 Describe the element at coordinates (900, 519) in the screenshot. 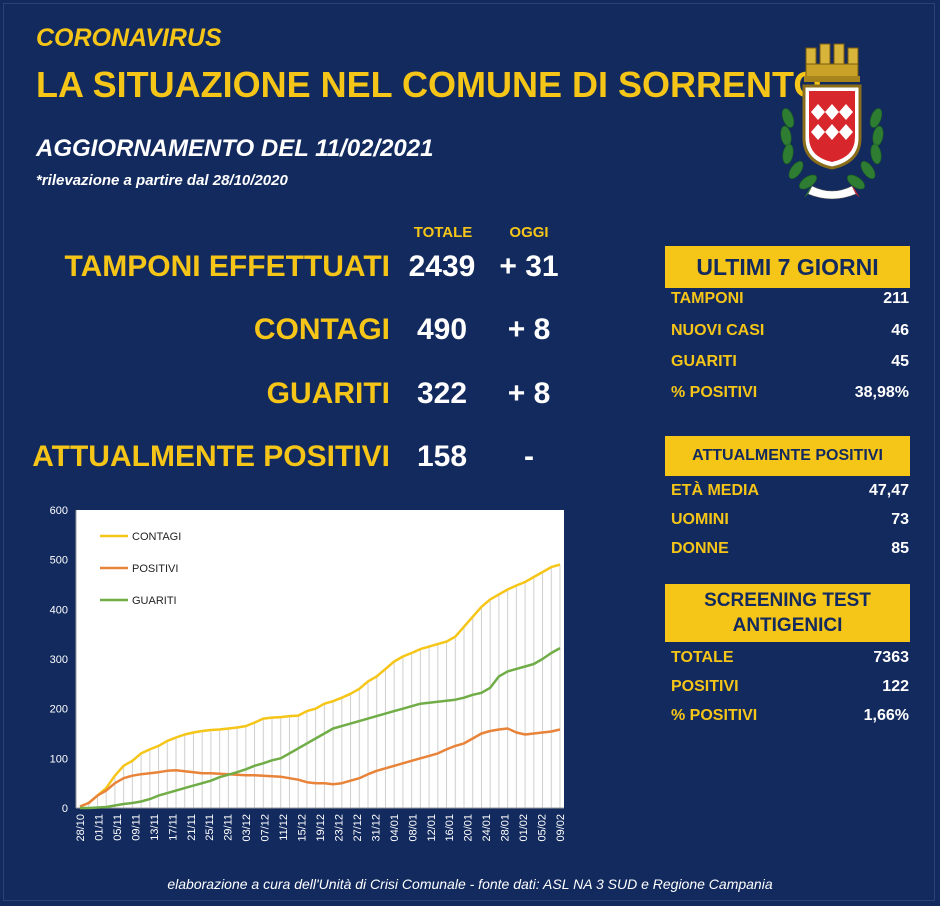

I see `positives-value: 73` at that location.